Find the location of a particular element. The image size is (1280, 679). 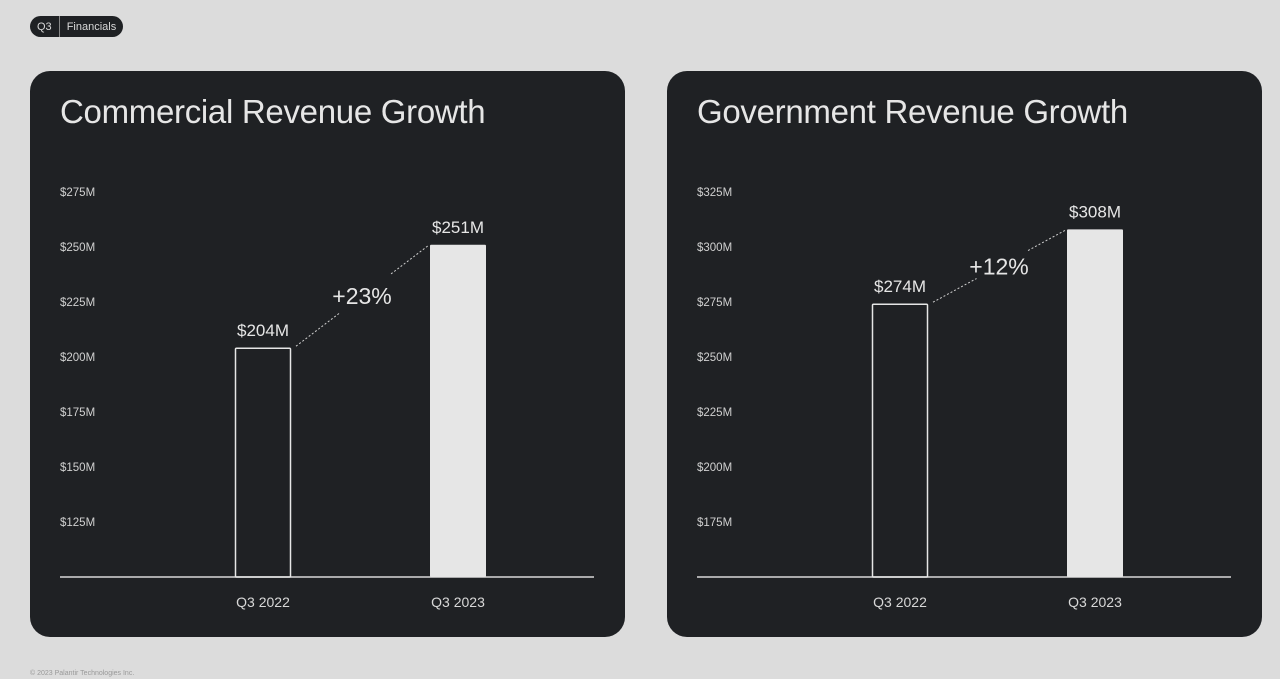

bar-value-label: $251M is located at coordinates (458, 227).